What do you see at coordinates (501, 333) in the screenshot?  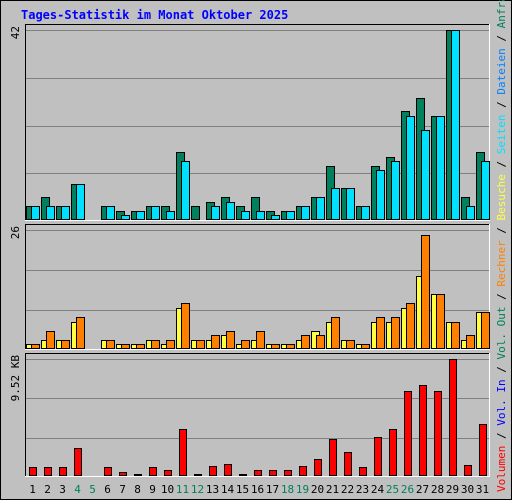 I see `legend-item-vol-out: Vol. Out` at bounding box center [501, 333].